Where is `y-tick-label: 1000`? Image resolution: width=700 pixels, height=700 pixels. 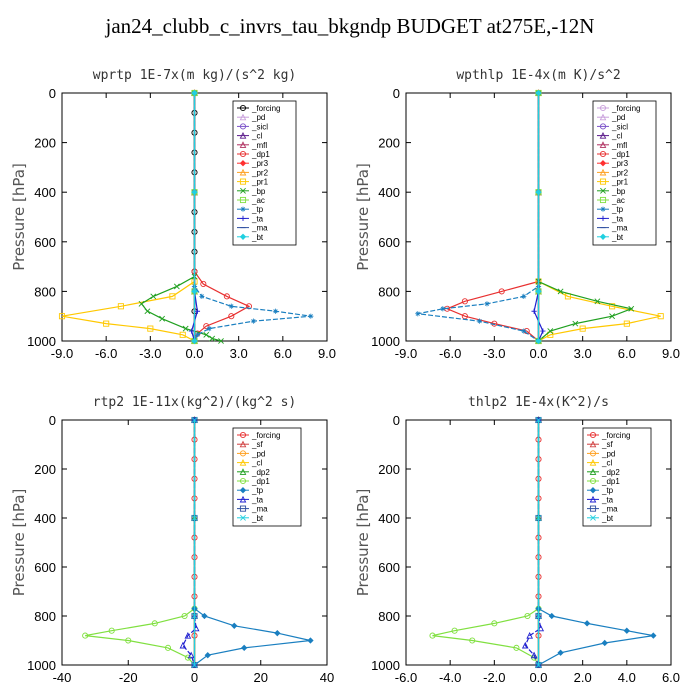 y-tick-label: 1000 is located at coordinates (41, 665).